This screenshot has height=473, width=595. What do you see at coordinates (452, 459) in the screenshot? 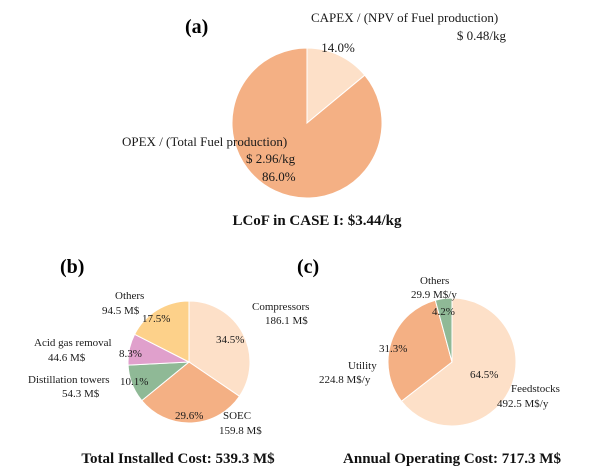
I see `caption-c: Annual Operating Cost: 717.3 M$` at bounding box center [452, 459].